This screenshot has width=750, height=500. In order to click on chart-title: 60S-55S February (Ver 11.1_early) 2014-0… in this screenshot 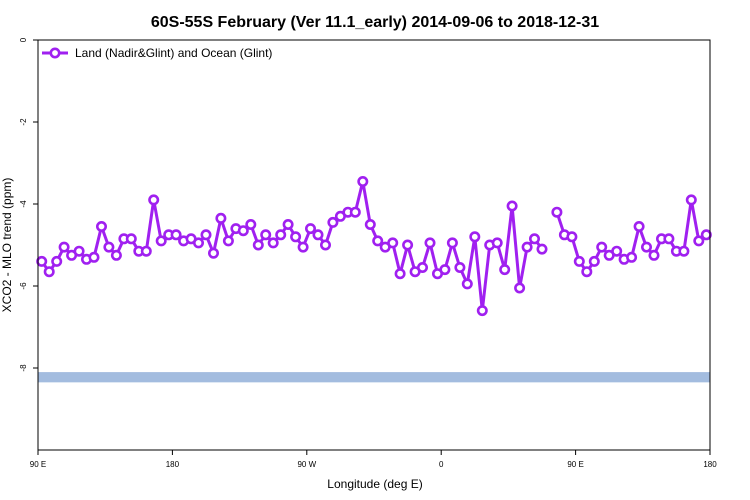, I will do `click(375, 22)`.